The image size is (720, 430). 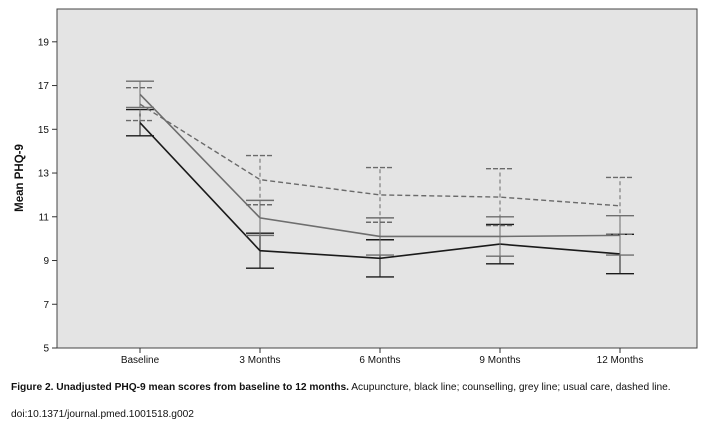 I want to click on y-axis-title: Mean PHQ-9, so click(x=20, y=178).